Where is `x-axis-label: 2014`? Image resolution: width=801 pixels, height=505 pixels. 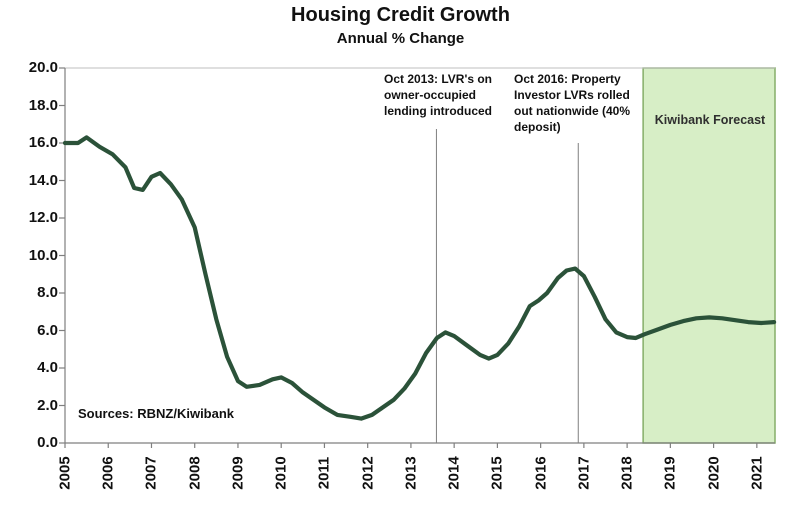 x-axis-label: 2014 is located at coordinates (454, 473).